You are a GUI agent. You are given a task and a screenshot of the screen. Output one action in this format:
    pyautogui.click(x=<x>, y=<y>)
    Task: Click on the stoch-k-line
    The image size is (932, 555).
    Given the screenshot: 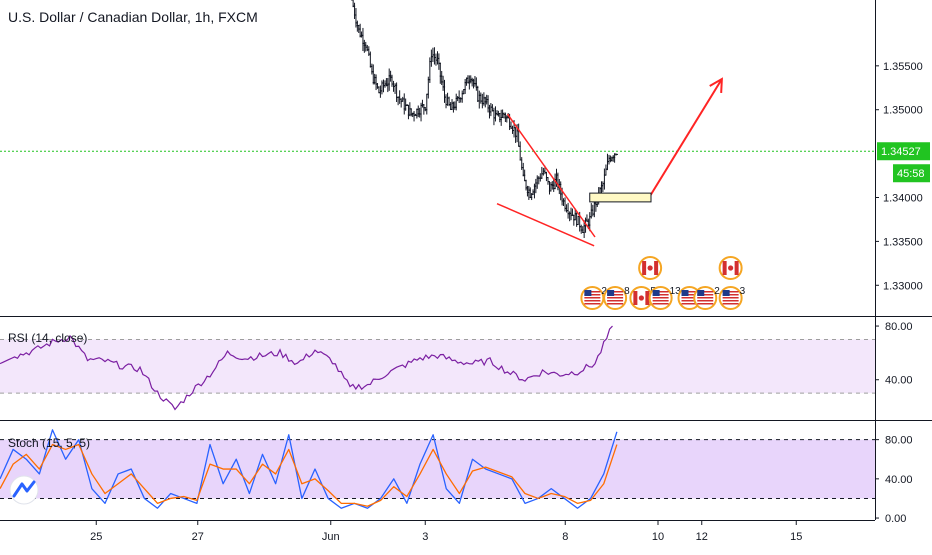 What is the action you would take?
    pyautogui.click(x=309, y=469)
    